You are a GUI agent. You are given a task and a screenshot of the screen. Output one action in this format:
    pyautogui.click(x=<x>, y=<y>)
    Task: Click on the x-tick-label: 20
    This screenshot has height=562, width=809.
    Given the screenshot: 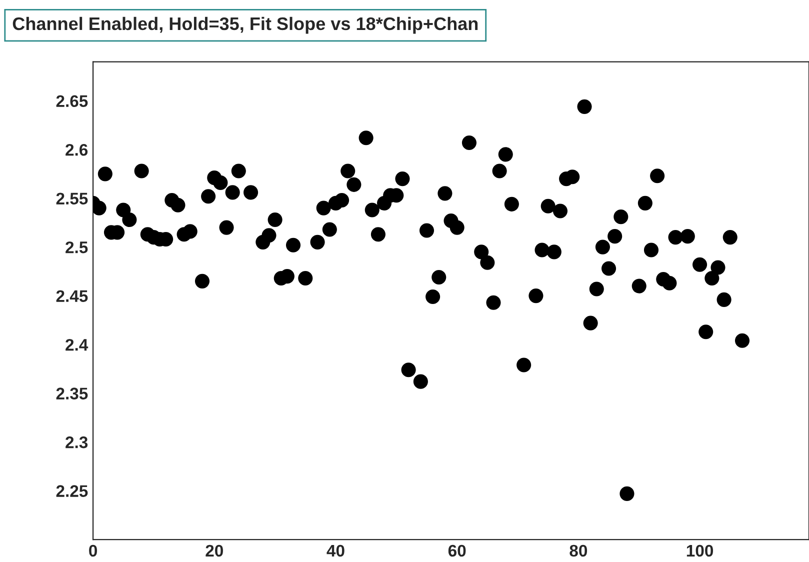 What is the action you would take?
    pyautogui.click(x=214, y=550)
    